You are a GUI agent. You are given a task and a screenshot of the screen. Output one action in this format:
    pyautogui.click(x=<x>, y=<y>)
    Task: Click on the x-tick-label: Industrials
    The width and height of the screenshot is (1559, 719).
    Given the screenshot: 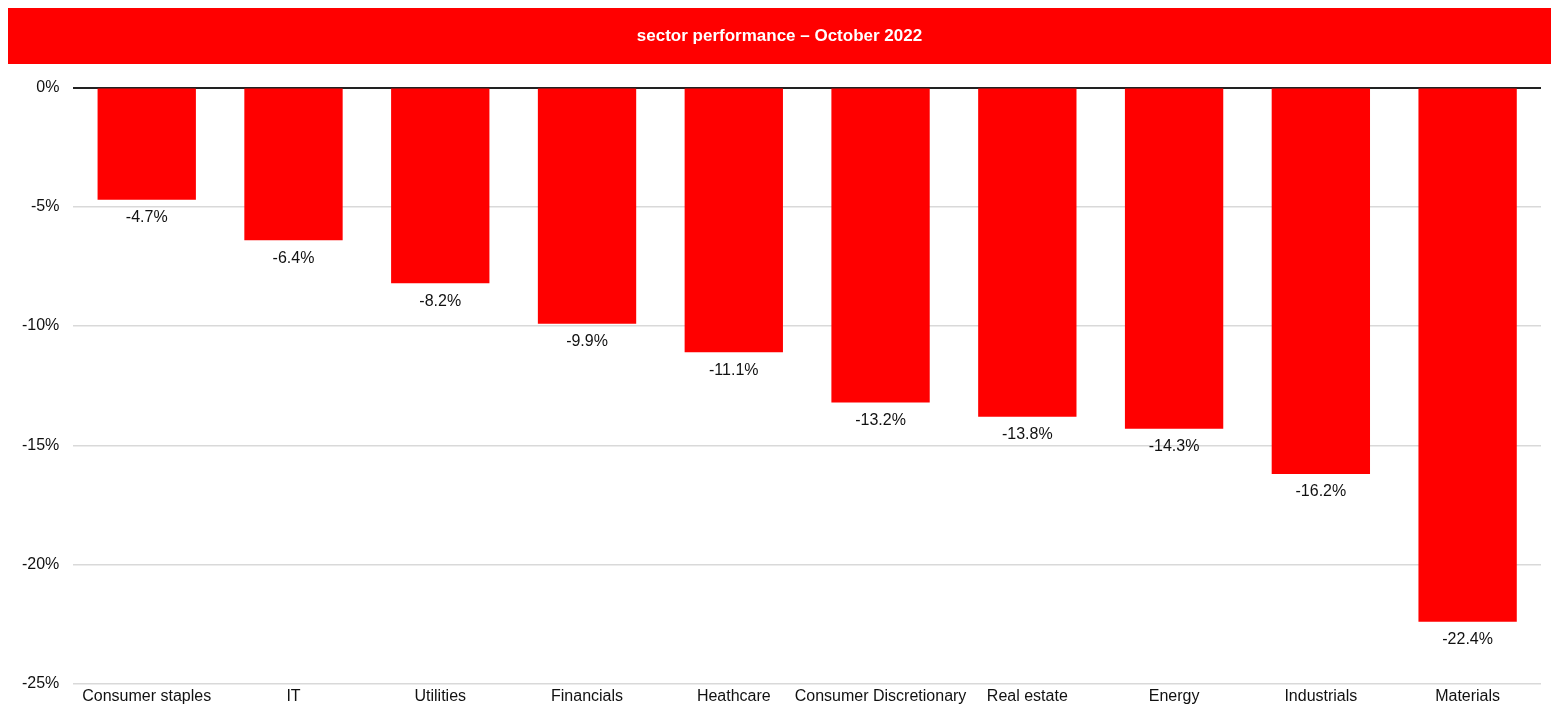 What is the action you would take?
    pyautogui.click(x=1321, y=695)
    